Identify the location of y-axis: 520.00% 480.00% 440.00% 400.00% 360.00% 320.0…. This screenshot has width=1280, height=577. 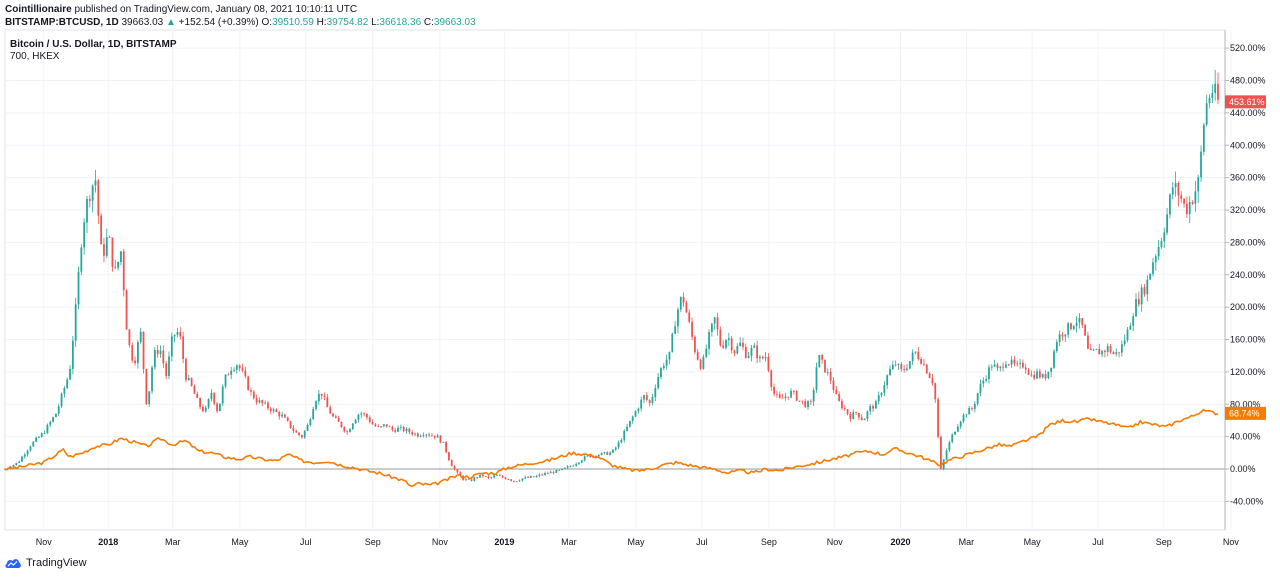
(1245, 280).